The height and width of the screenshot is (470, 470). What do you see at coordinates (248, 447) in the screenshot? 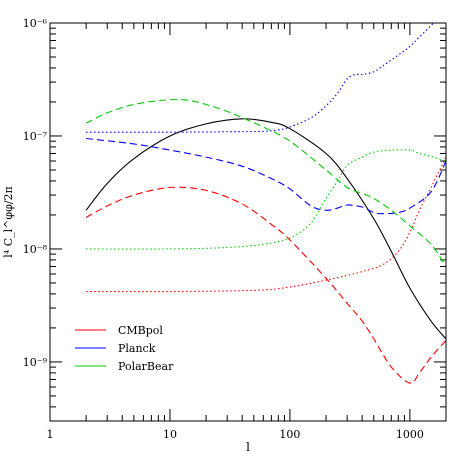
I see `x-axis-label: l` at bounding box center [248, 447].